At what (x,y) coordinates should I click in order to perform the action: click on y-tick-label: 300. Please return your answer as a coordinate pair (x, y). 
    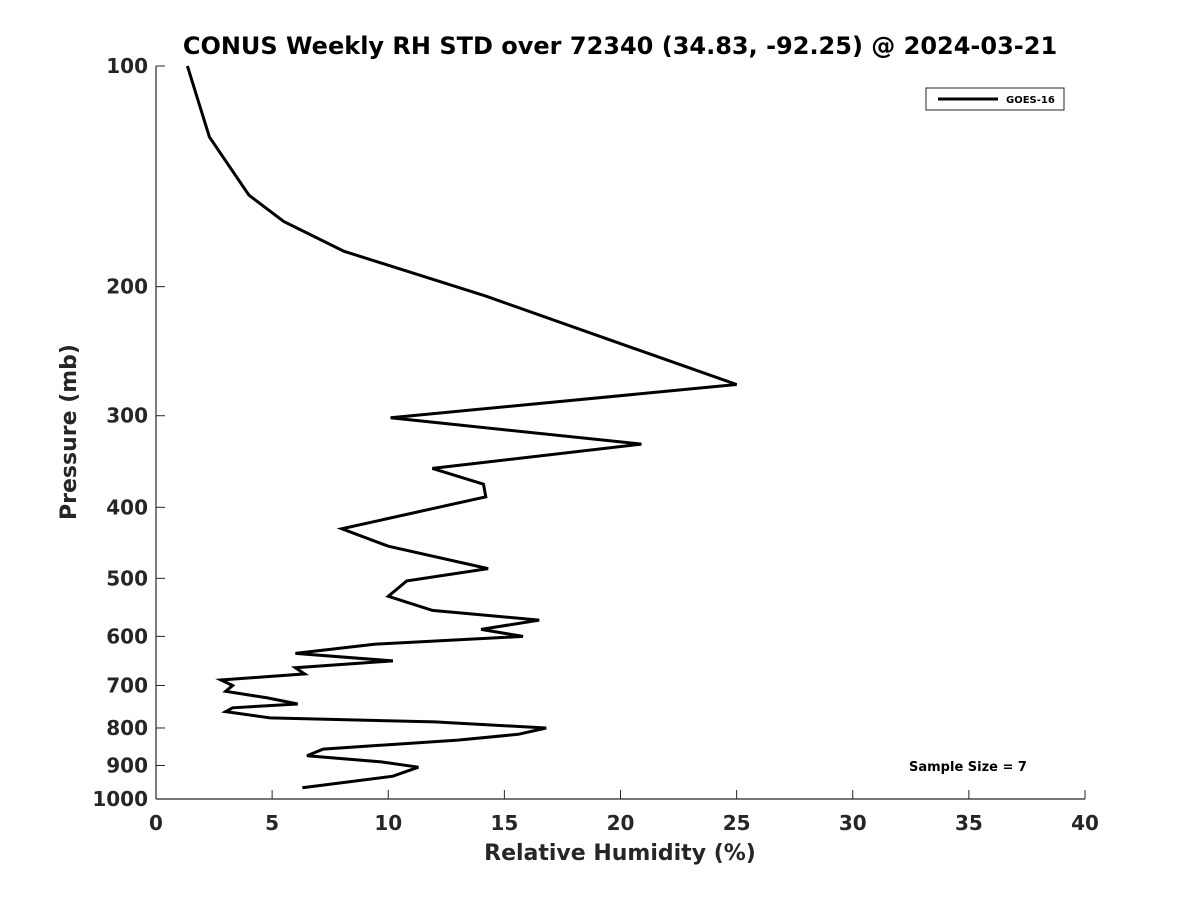
    Looking at the image, I should click on (127, 416).